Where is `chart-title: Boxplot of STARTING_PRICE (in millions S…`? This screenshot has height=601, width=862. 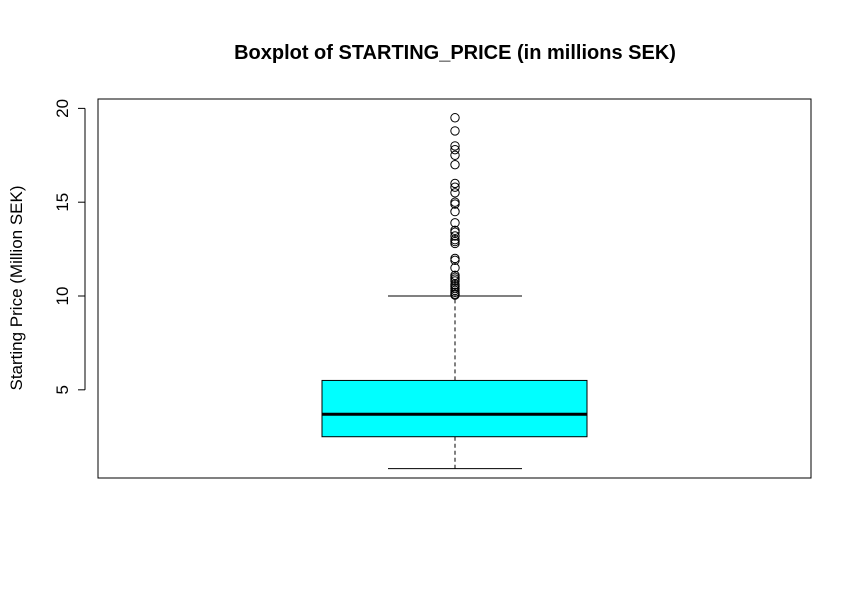
chart-title: Boxplot of STARTING_PRICE (in millions S… is located at coordinates (455, 53).